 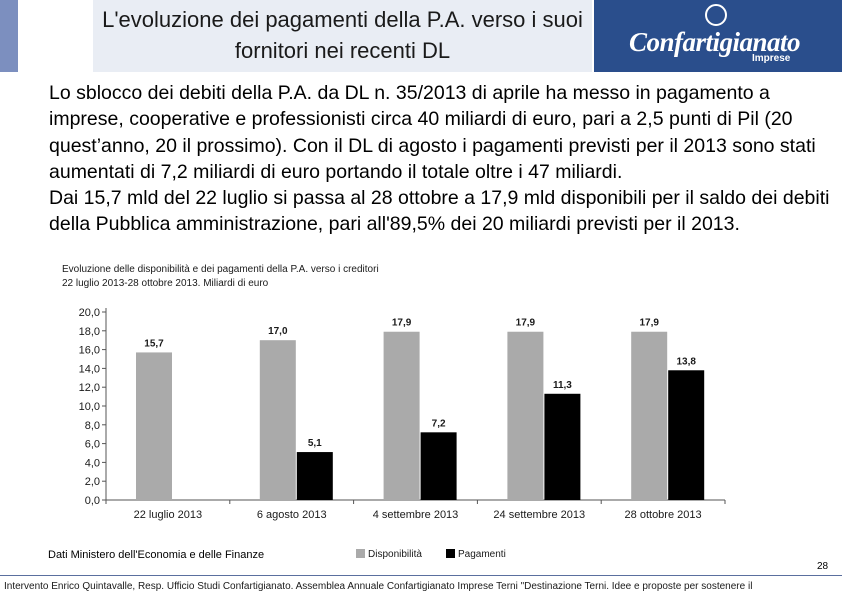 What do you see at coordinates (89, 369) in the screenshot?
I see `y-tick-label: 14,0` at bounding box center [89, 369].